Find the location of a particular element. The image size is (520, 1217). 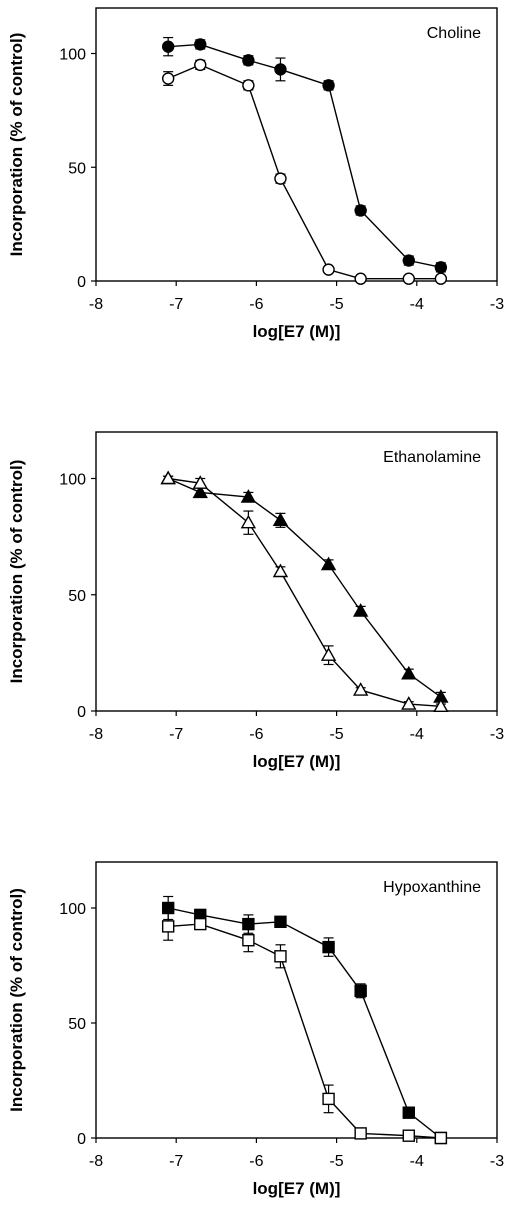

chart-title: Hypoxanthine is located at coordinates (432, 887).